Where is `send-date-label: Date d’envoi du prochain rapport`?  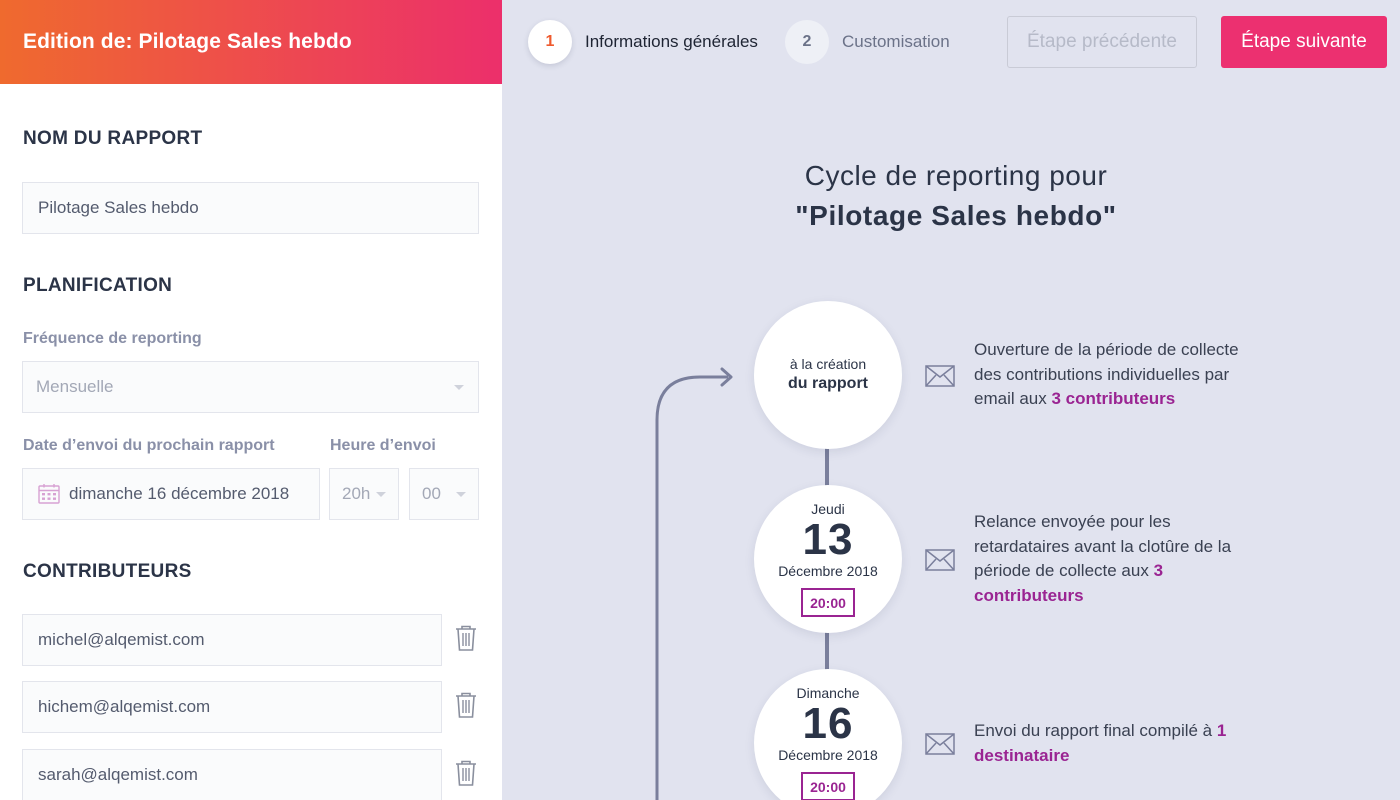
send-date-label: Date d’envoi du prochain rapport is located at coordinates (149, 445).